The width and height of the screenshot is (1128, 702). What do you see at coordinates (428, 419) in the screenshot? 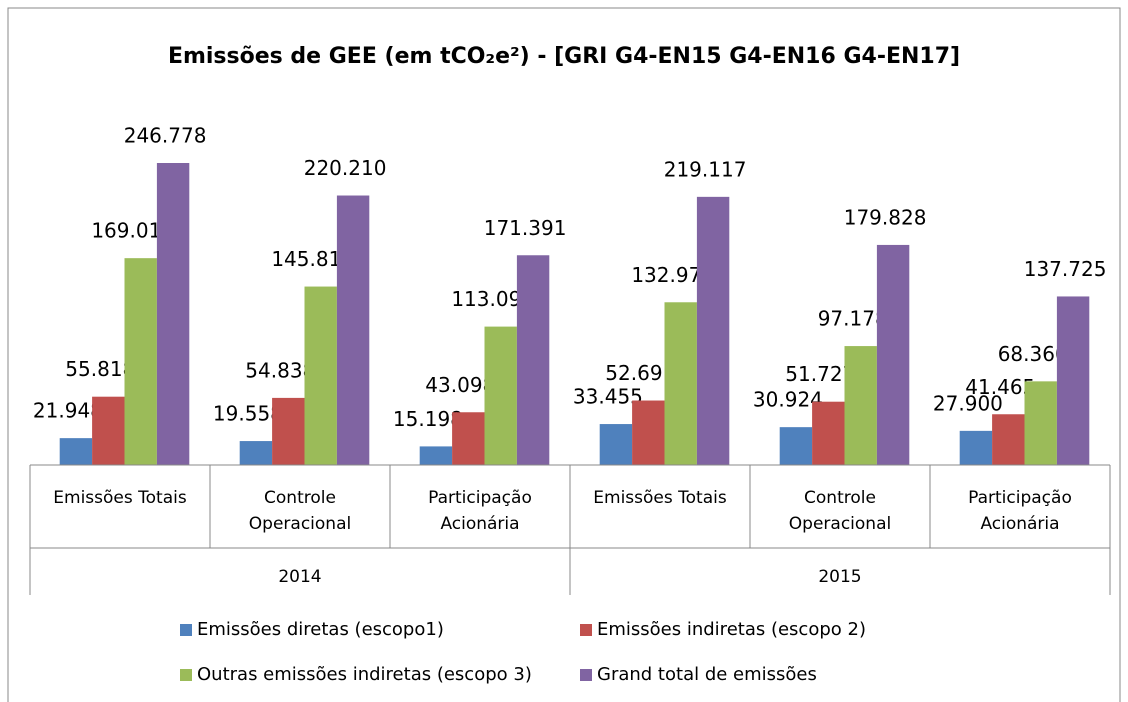
I see `data-label: 15.198` at bounding box center [428, 419].